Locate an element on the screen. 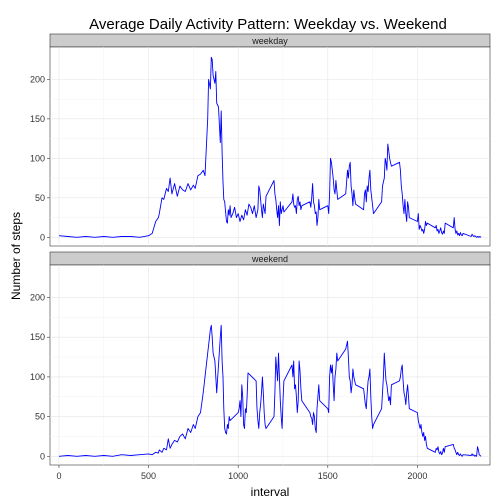 The width and height of the screenshot is (504, 504). weekday-strip-label: weekday is located at coordinates (269, 41).